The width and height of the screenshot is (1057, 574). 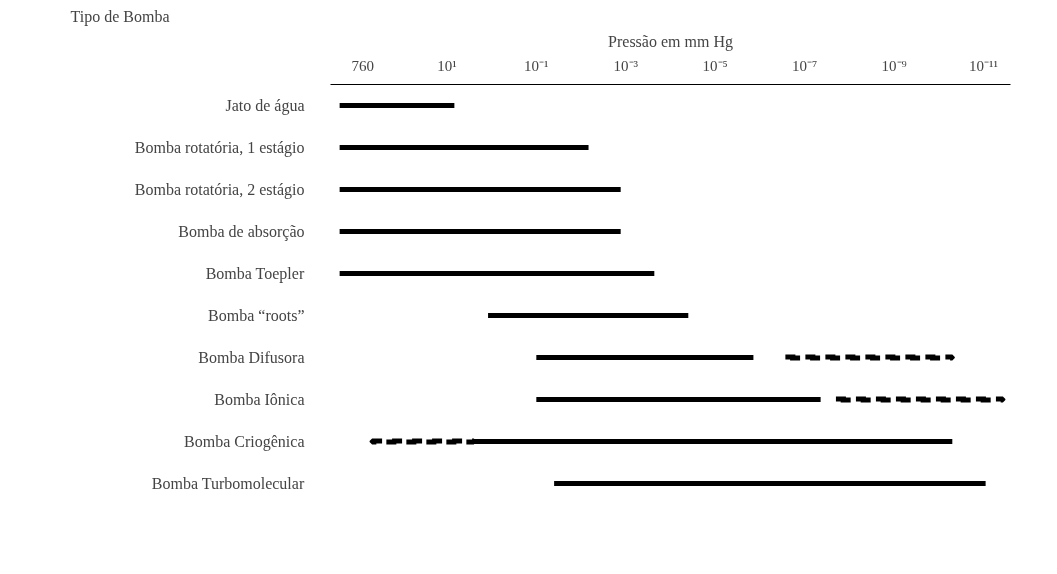 What do you see at coordinates (255, 274) in the screenshot?
I see `y-tick-label: Bomba Toepler` at bounding box center [255, 274].